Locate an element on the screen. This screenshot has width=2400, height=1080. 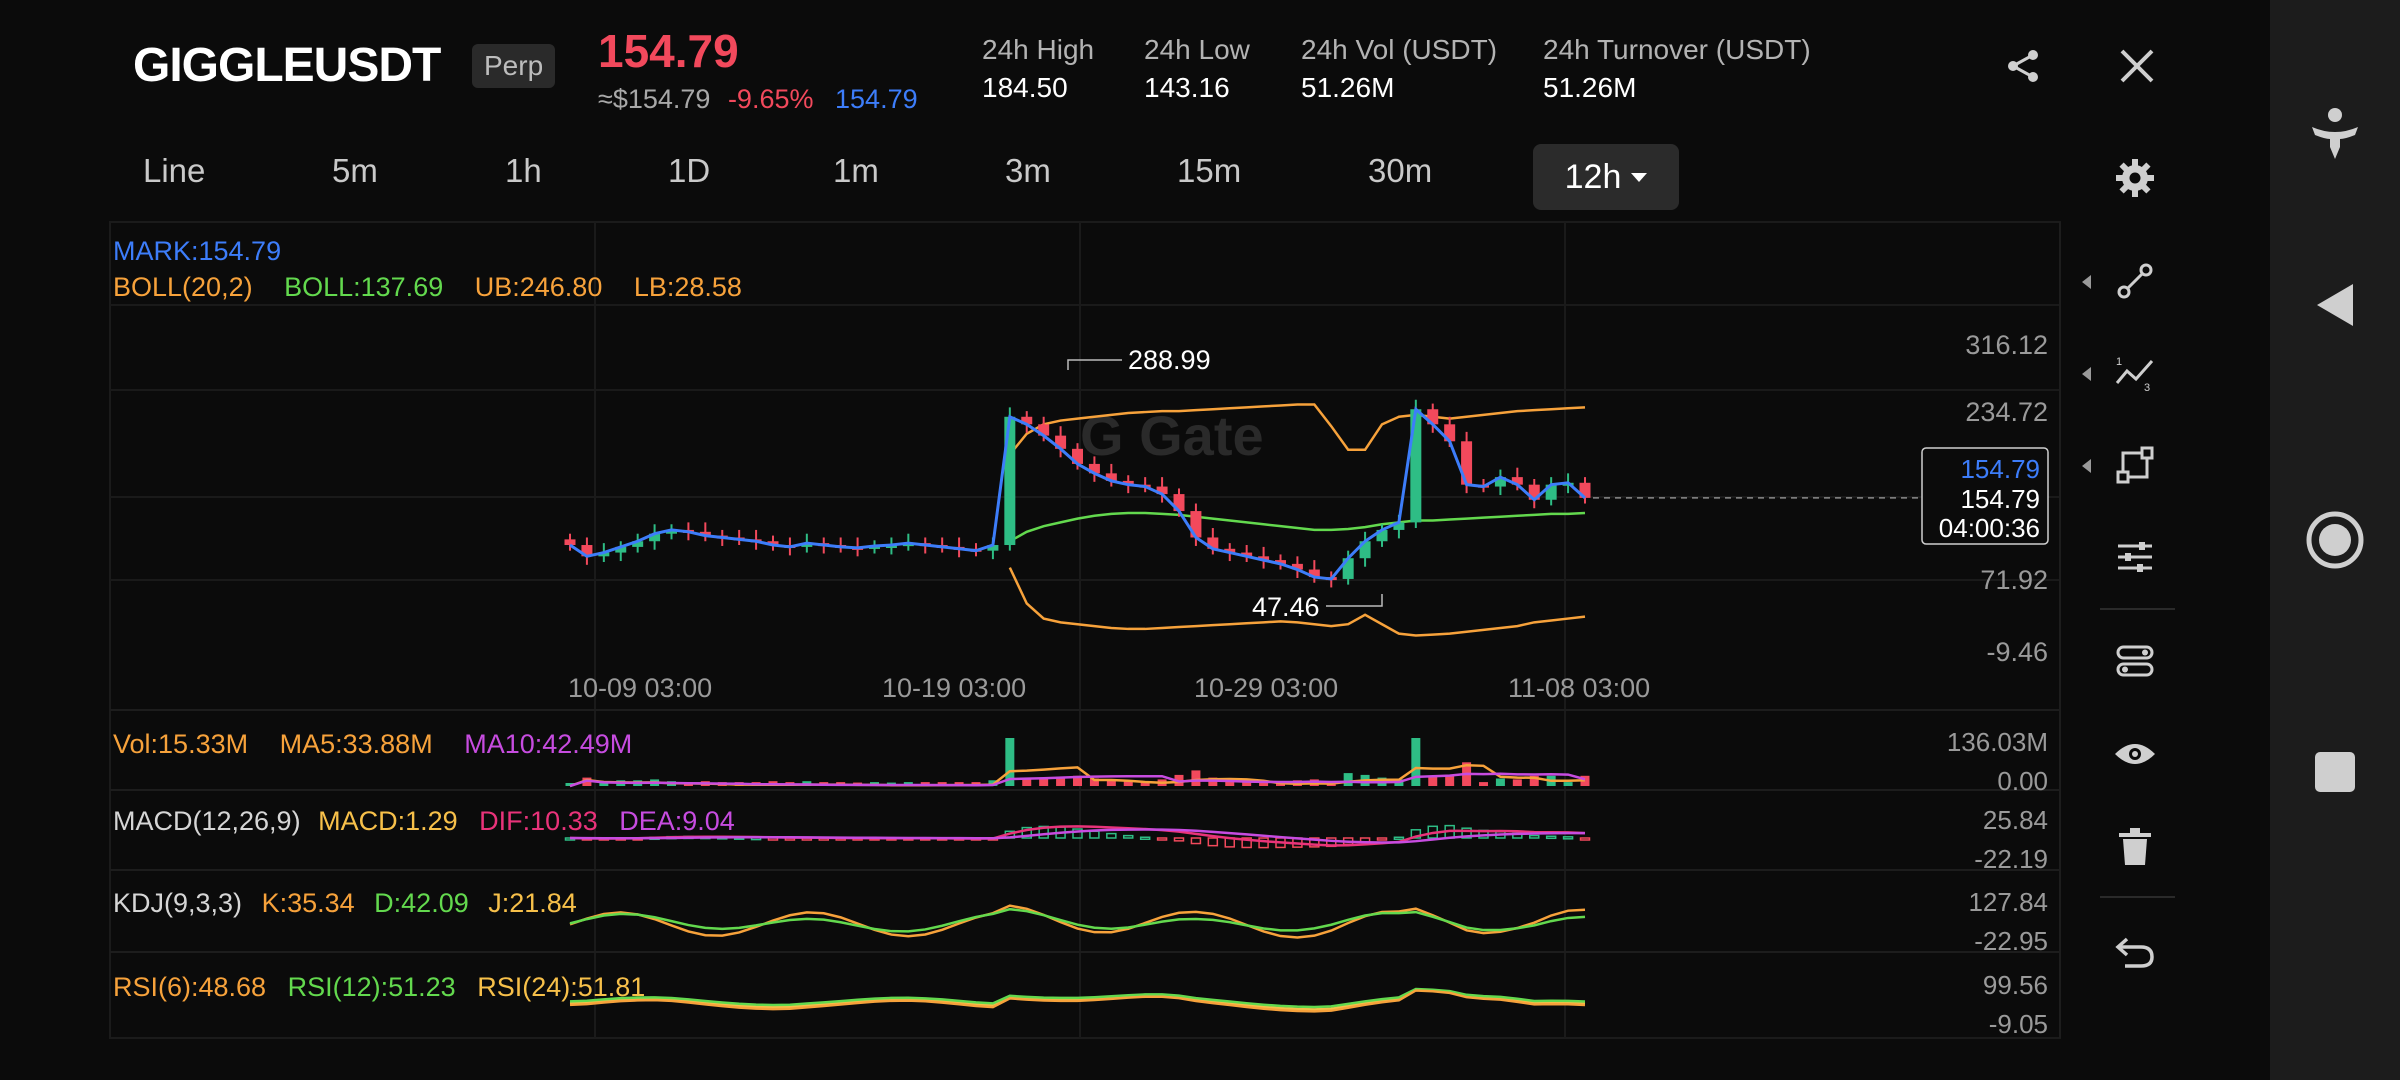
low-marker-line is located at coordinates (1354, 600).